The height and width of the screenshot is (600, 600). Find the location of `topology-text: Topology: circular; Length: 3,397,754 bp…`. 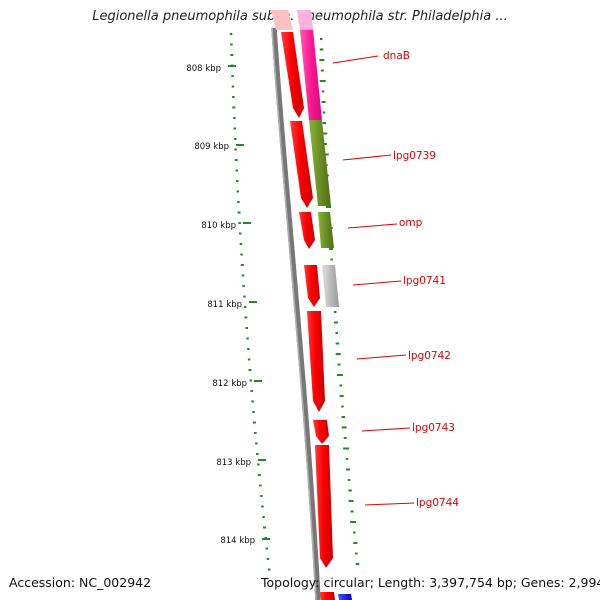

topology-text: Topology: circular; Length: 3,397,754 bp… is located at coordinates (430, 582).